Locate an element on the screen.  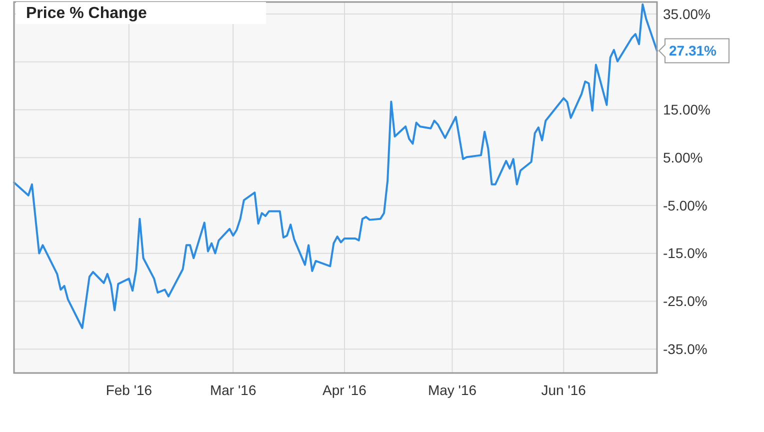
chart-title: Price % Change is located at coordinates (87, 13).